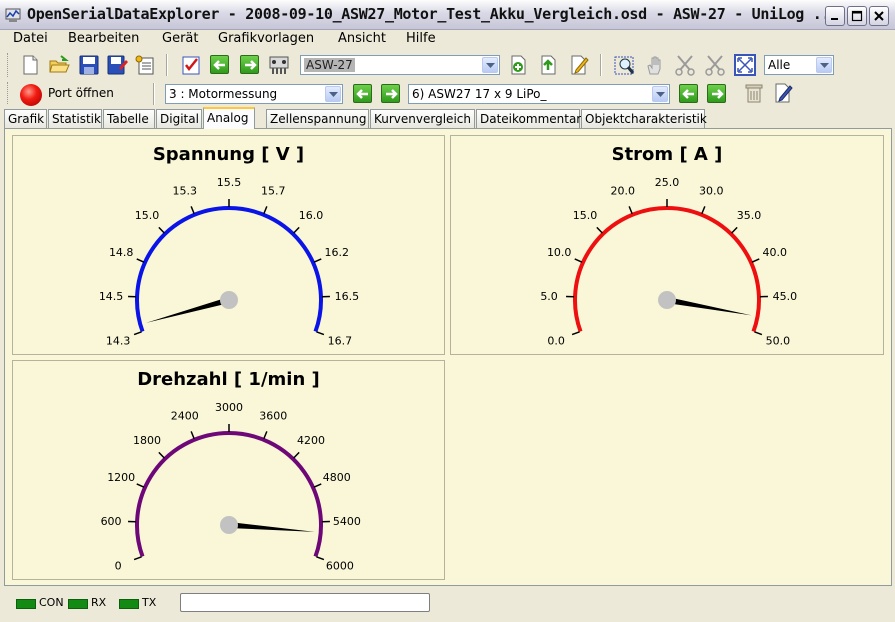  Describe the element at coordinates (785, 296) in the screenshot. I see `gauge-tick-label: 45.0` at that location.